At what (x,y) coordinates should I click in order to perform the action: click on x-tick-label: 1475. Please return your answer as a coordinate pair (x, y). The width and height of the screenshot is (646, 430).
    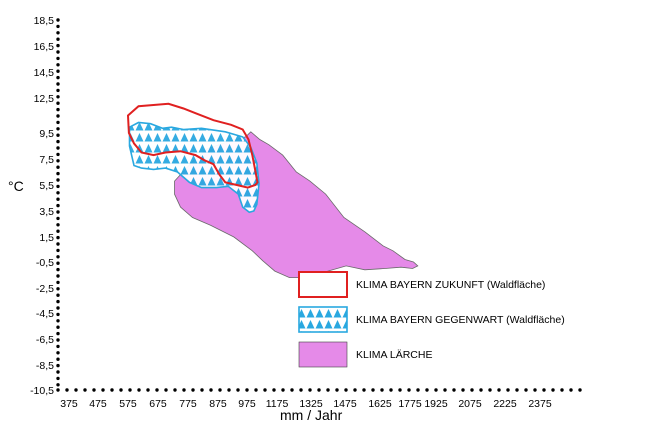
    Looking at the image, I should click on (345, 404).